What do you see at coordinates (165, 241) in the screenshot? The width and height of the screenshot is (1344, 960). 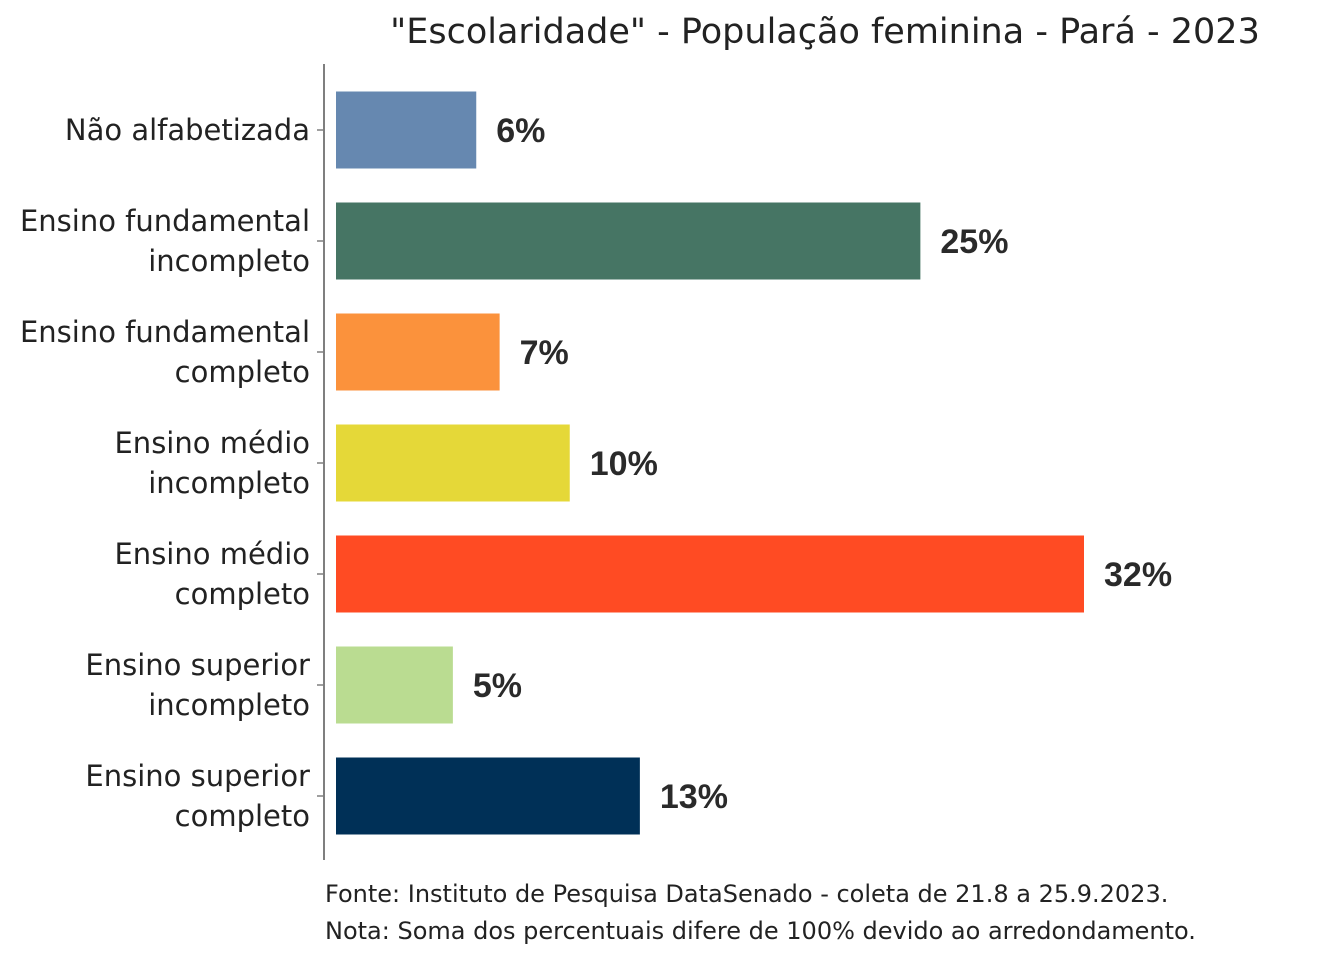 I see `category-label: Ensino fundamental incompleto` at bounding box center [165, 241].